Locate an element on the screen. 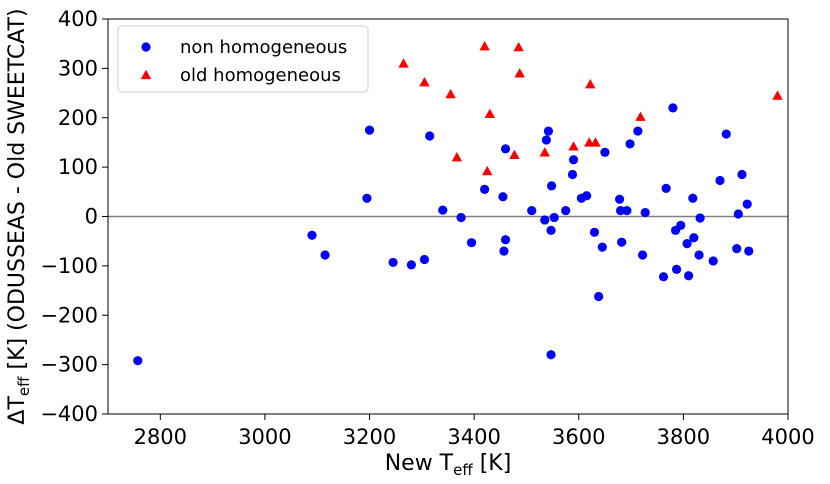 This screenshot has width=830, height=484. y-axis-label: ΔTeff [K] (ODUSSEAS - Old SWEETCAT) is located at coordinates (19, 216).